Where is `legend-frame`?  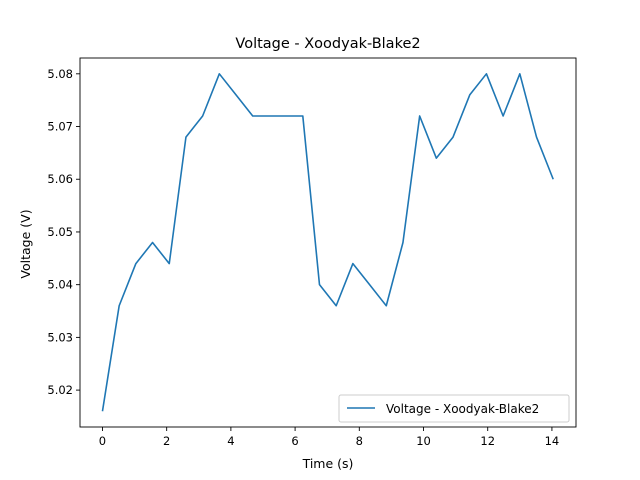 legend-frame is located at coordinates (454, 408).